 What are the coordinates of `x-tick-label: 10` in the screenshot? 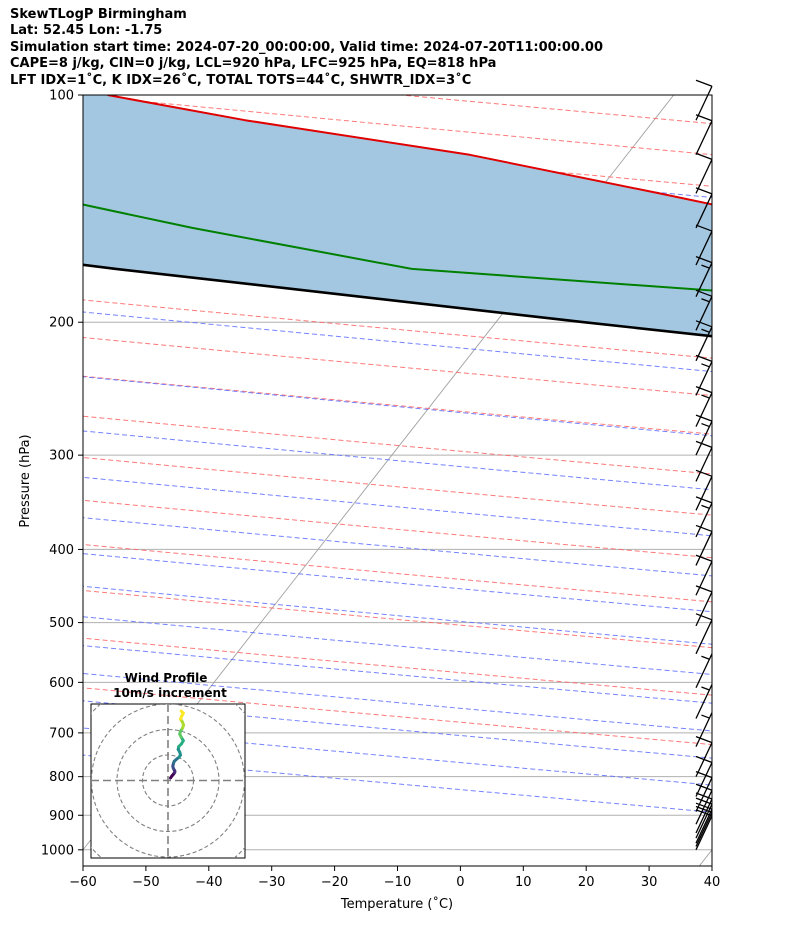 It's located at (523, 882).